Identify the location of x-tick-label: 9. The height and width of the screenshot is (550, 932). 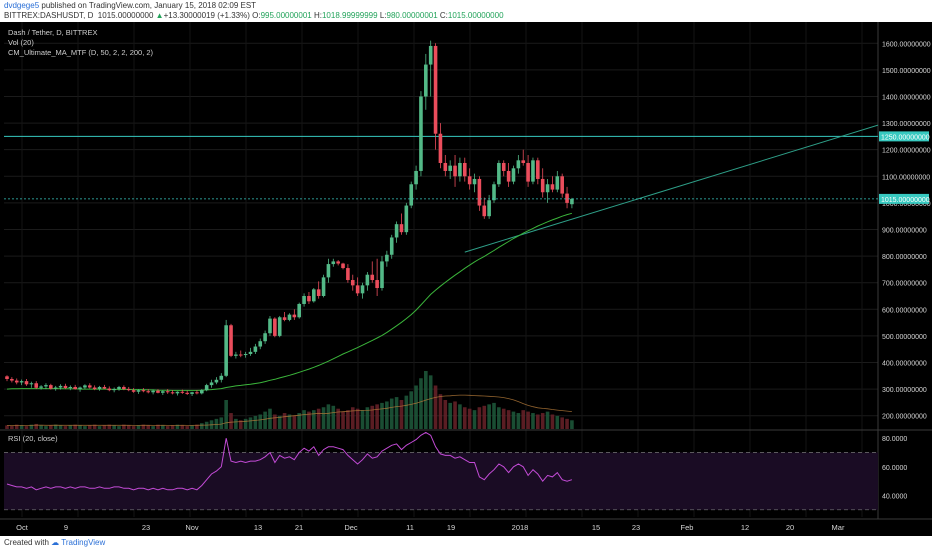
(66, 527).